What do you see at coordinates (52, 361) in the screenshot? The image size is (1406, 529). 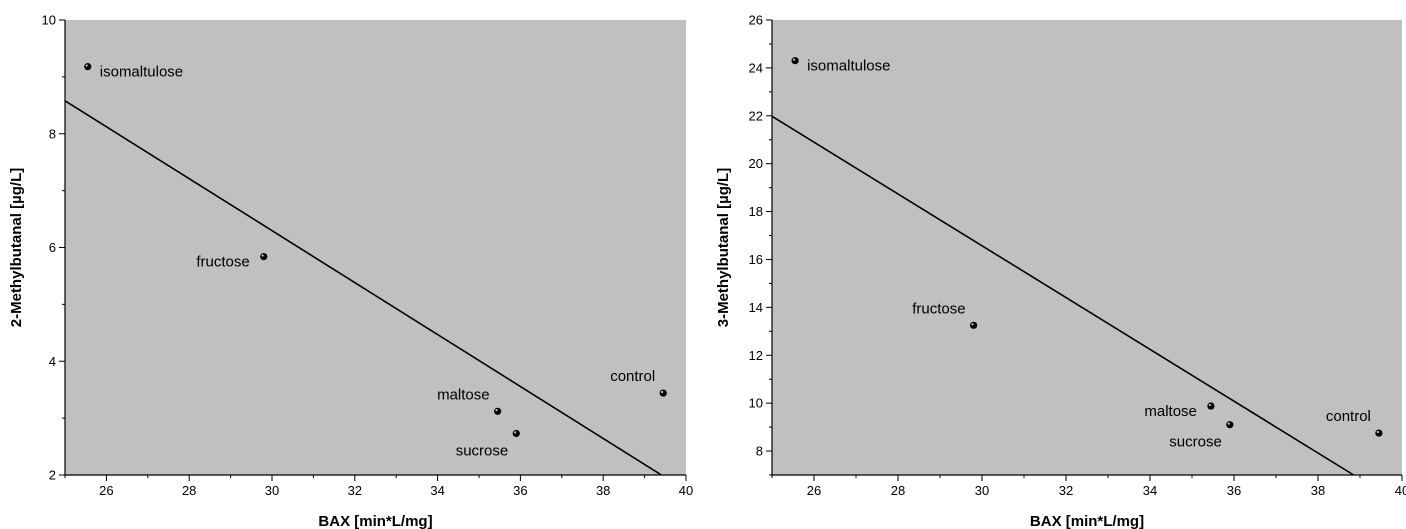 I see `y-tick-label: 4` at bounding box center [52, 361].